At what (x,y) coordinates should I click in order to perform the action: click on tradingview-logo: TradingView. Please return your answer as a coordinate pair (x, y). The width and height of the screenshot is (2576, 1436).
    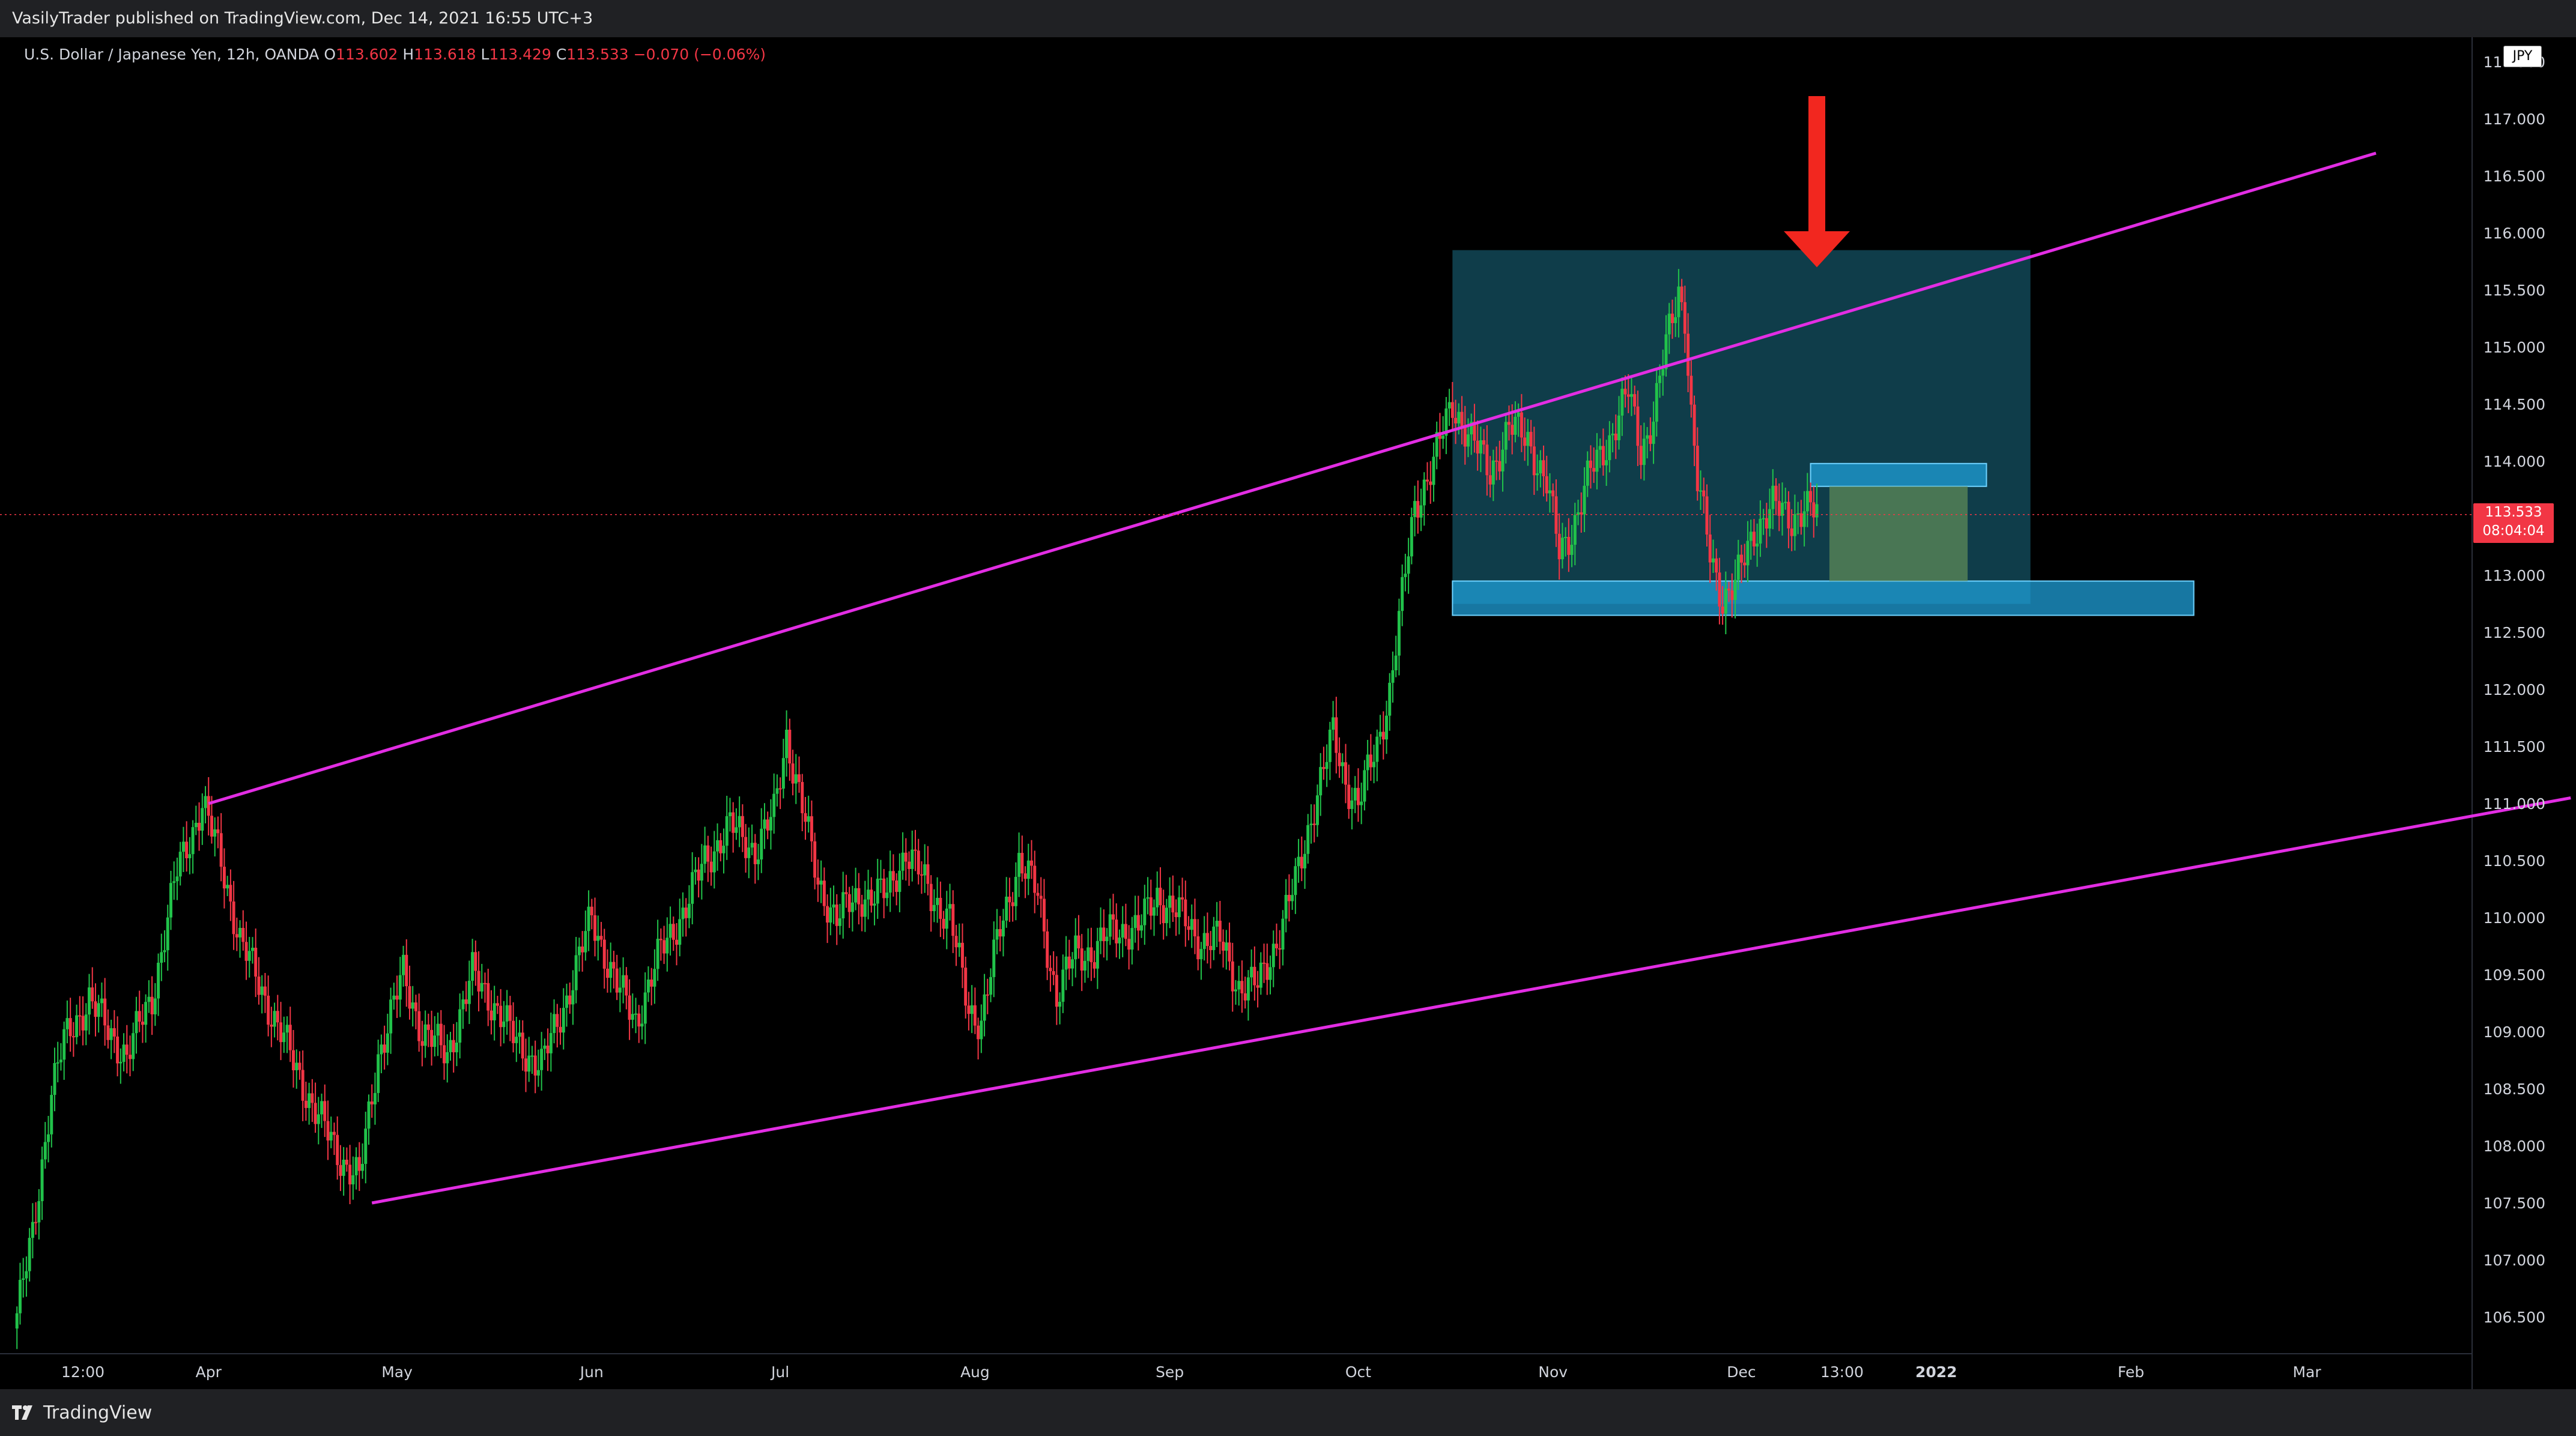
    Looking at the image, I should click on (76, 1412).